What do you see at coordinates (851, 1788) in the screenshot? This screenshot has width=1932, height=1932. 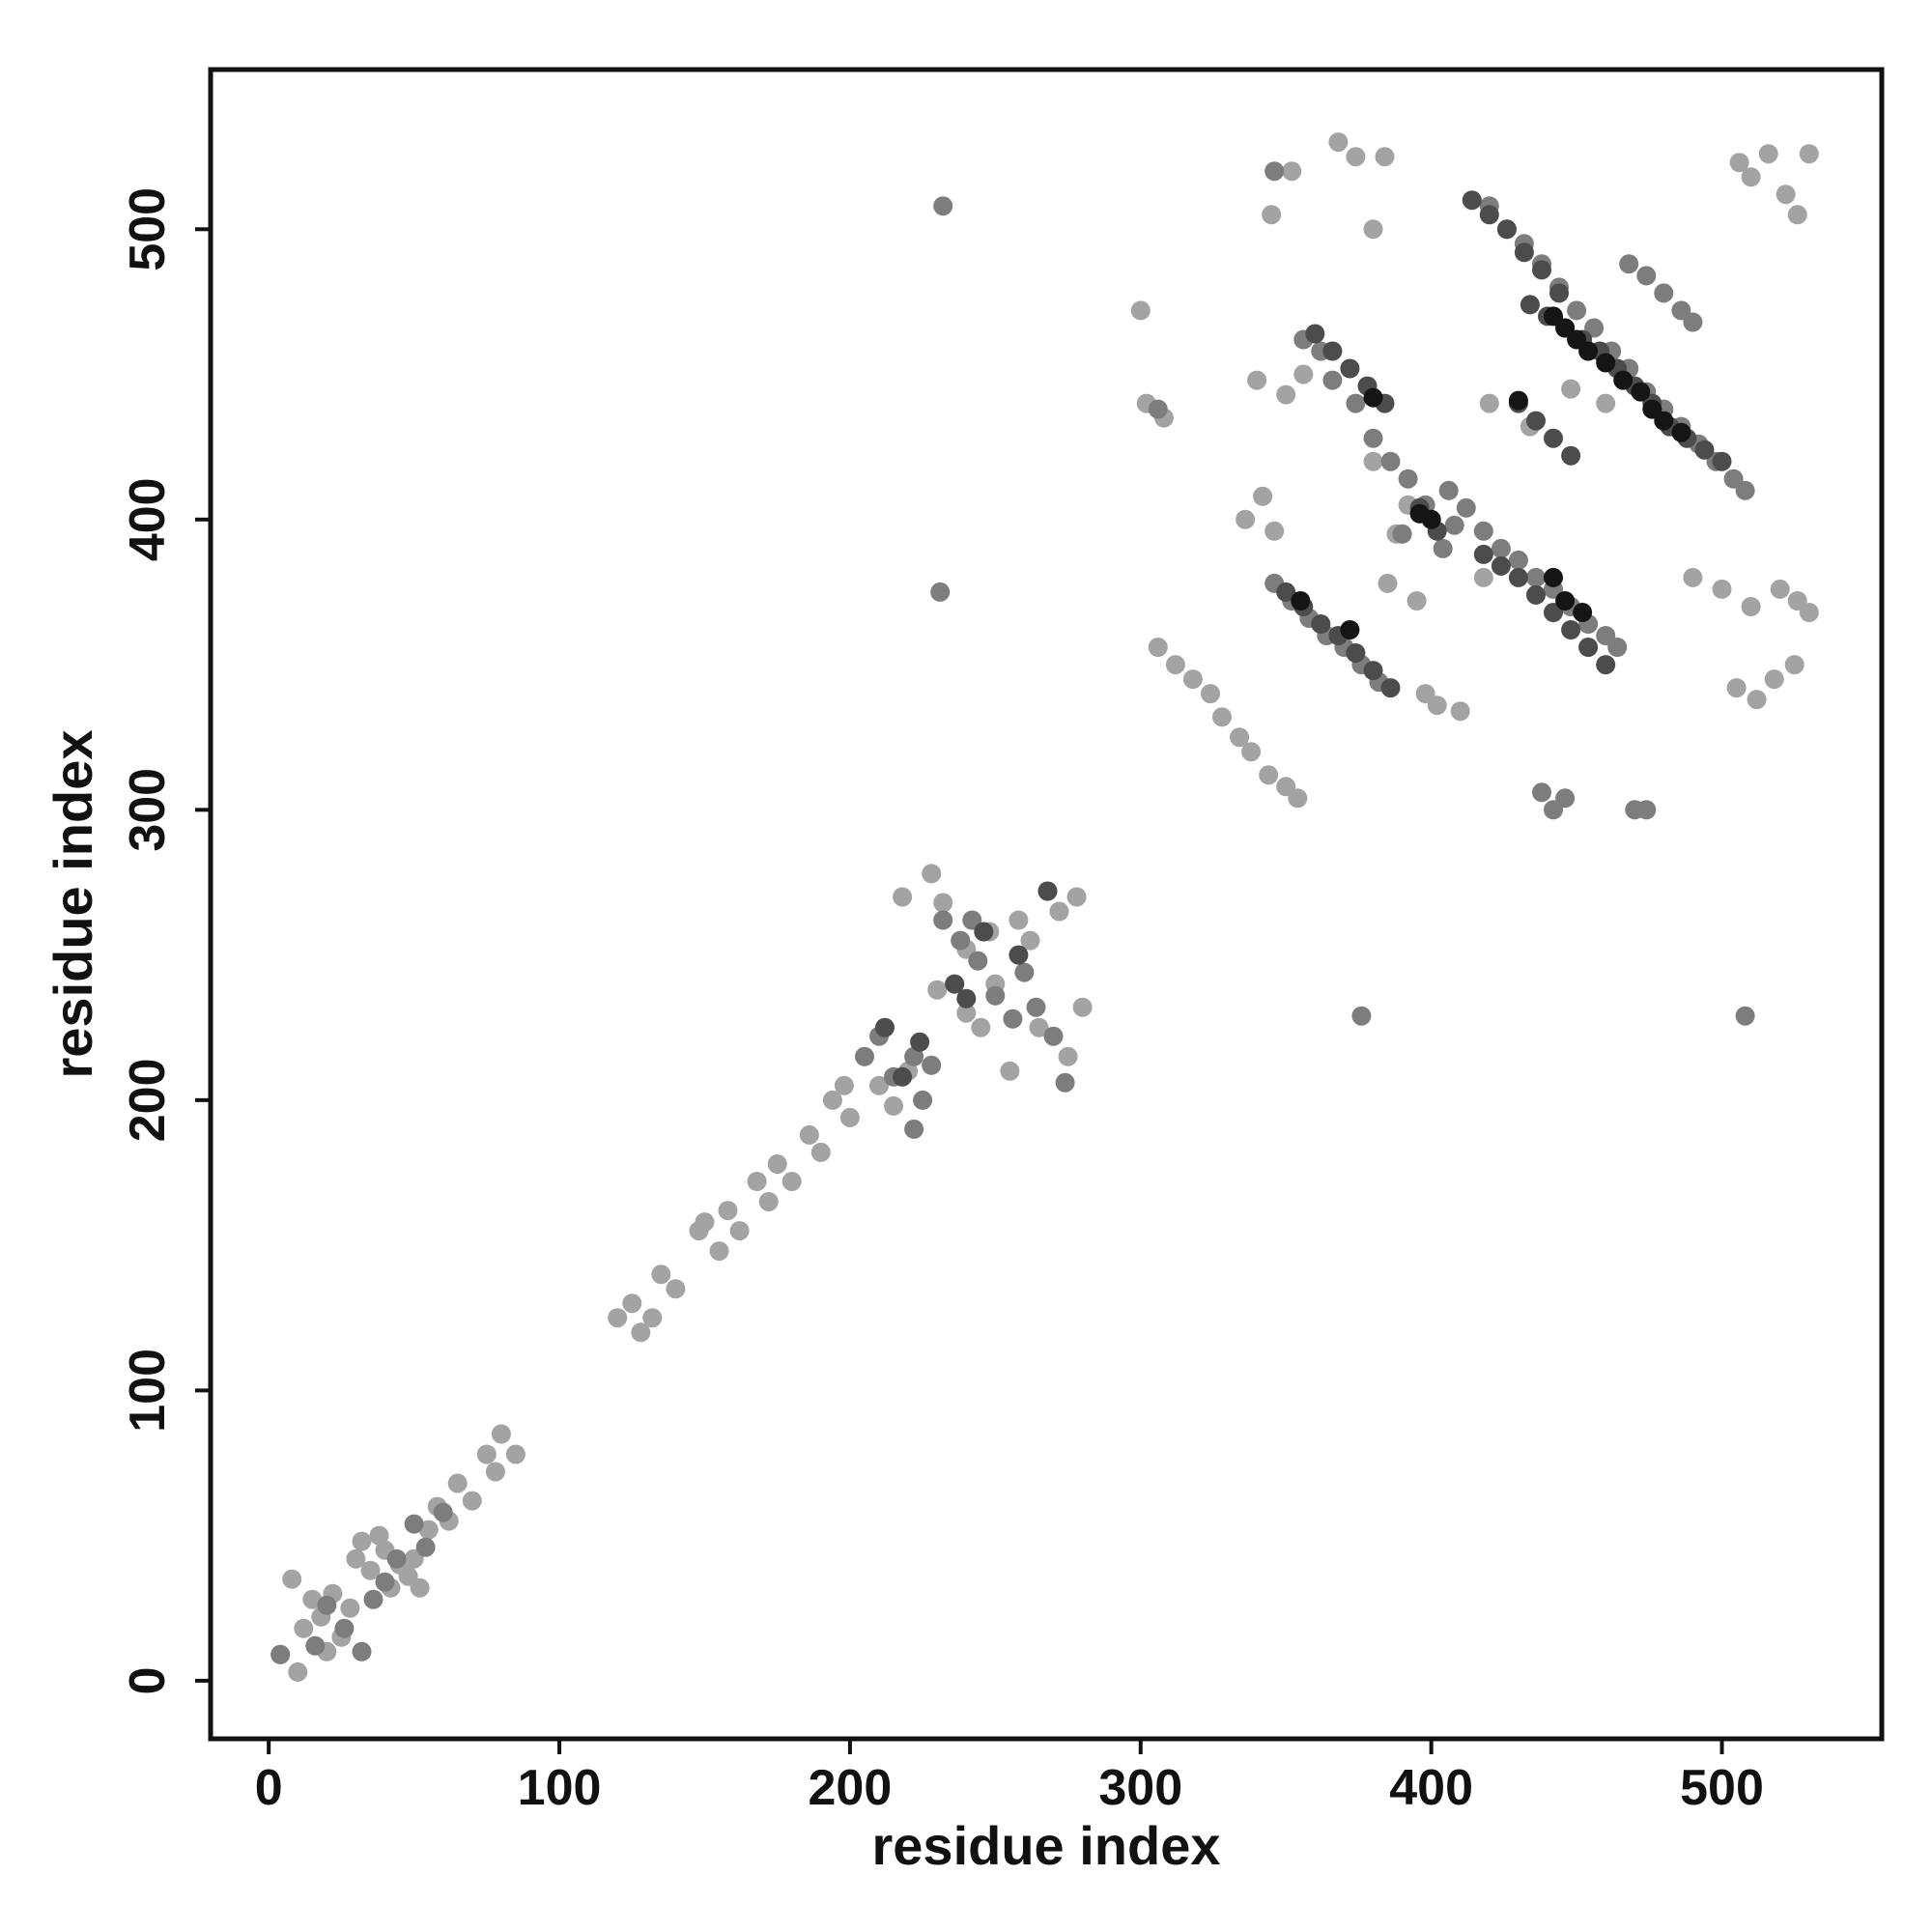 I see `x-tick-label: 200` at bounding box center [851, 1788].